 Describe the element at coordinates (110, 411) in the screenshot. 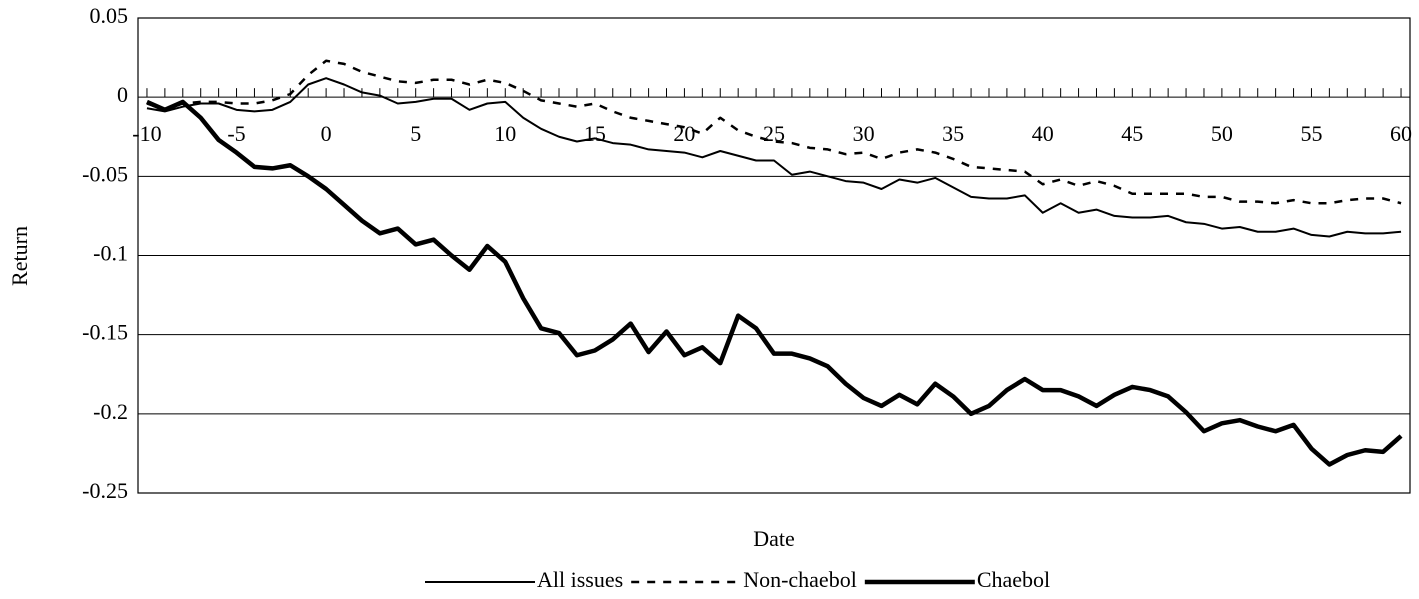

I see `y-tick-label: -0.2` at that location.